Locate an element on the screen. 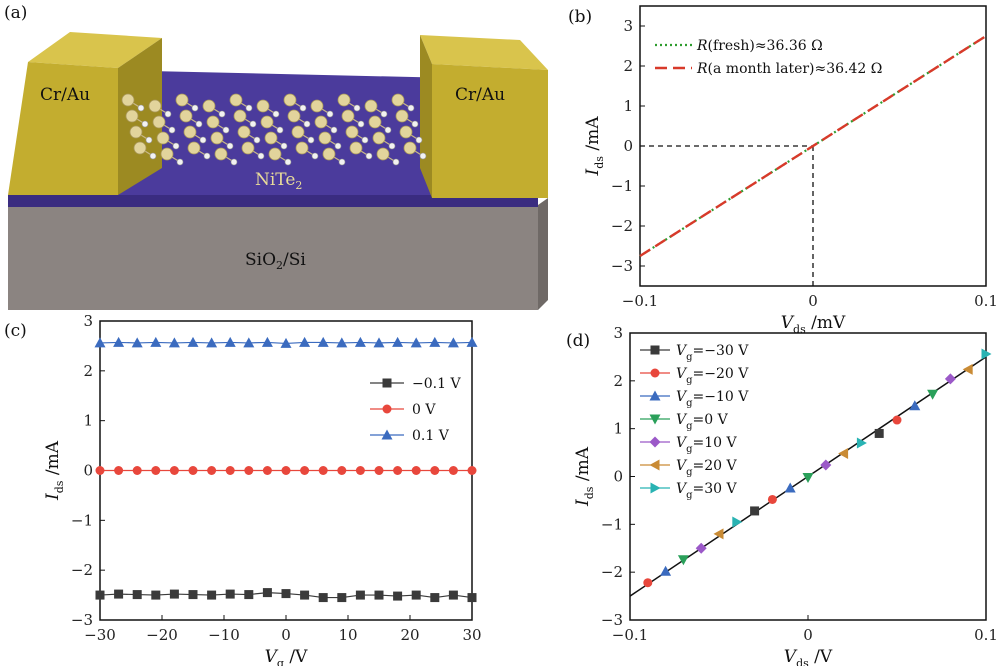  y-tick-label: −3 is located at coordinates (622, 266).